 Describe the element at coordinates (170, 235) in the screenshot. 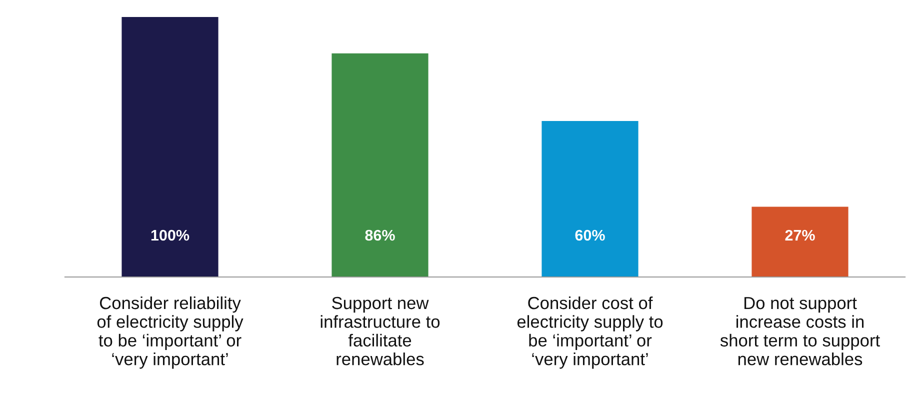

I see `data-label: 100%` at that location.